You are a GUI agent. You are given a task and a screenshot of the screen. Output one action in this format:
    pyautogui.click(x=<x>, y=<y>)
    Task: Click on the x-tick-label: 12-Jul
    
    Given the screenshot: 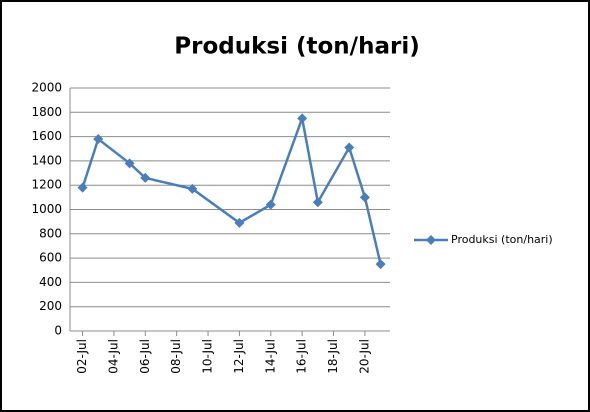 What is the action you would take?
    pyautogui.click(x=239, y=356)
    